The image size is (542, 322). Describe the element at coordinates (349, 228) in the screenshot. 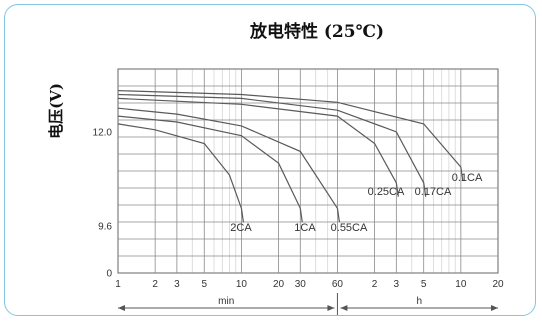

I see `series-label: 0.55CA` at that location.